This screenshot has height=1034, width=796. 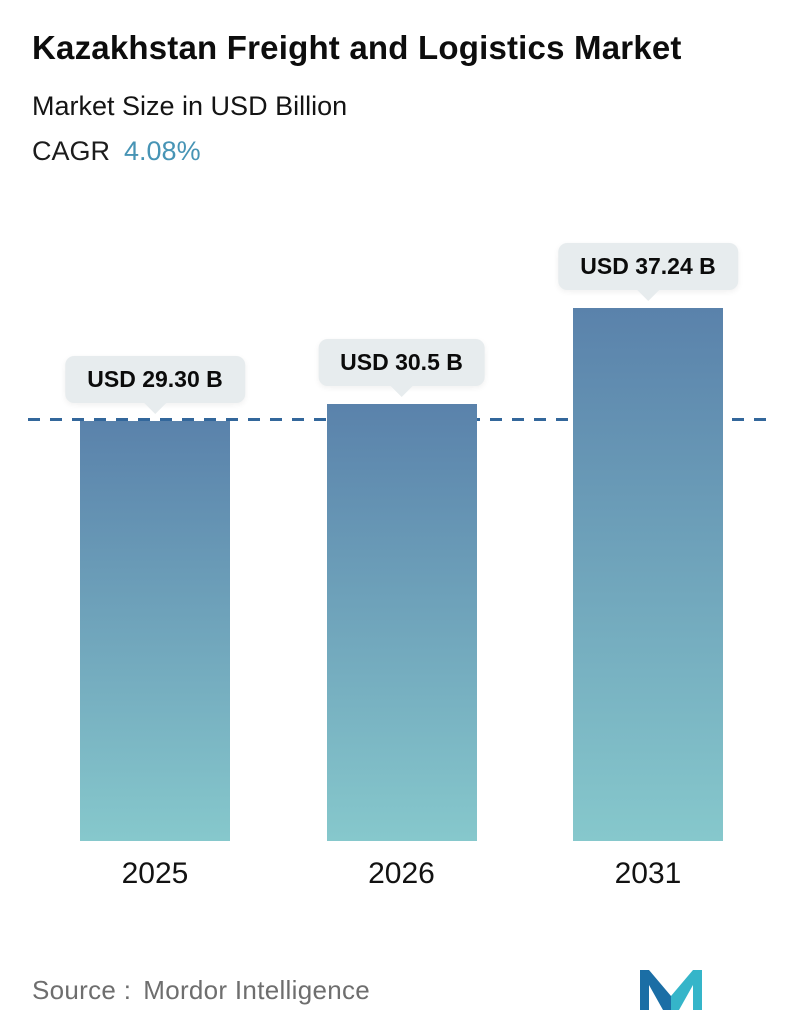 I want to click on chart-footer: Source : Mordor Intelligence, so click(x=398, y=990).